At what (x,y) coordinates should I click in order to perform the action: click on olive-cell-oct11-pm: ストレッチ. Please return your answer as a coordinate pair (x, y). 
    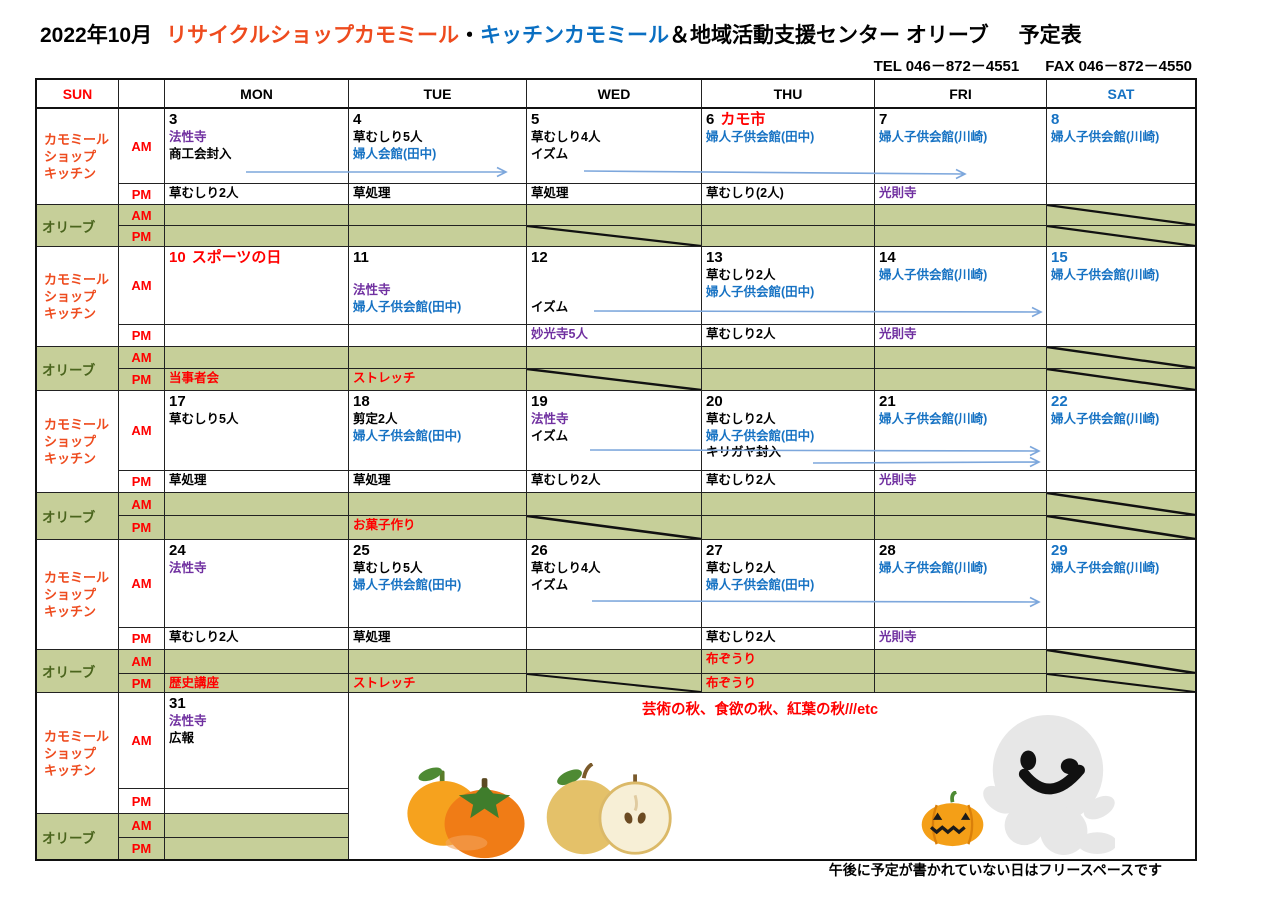
    Looking at the image, I should click on (438, 380).